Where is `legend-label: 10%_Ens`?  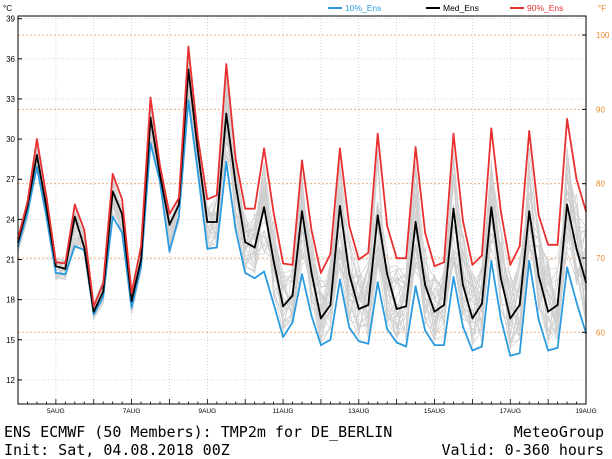 legend-label: 10%_Ens is located at coordinates (363, 8).